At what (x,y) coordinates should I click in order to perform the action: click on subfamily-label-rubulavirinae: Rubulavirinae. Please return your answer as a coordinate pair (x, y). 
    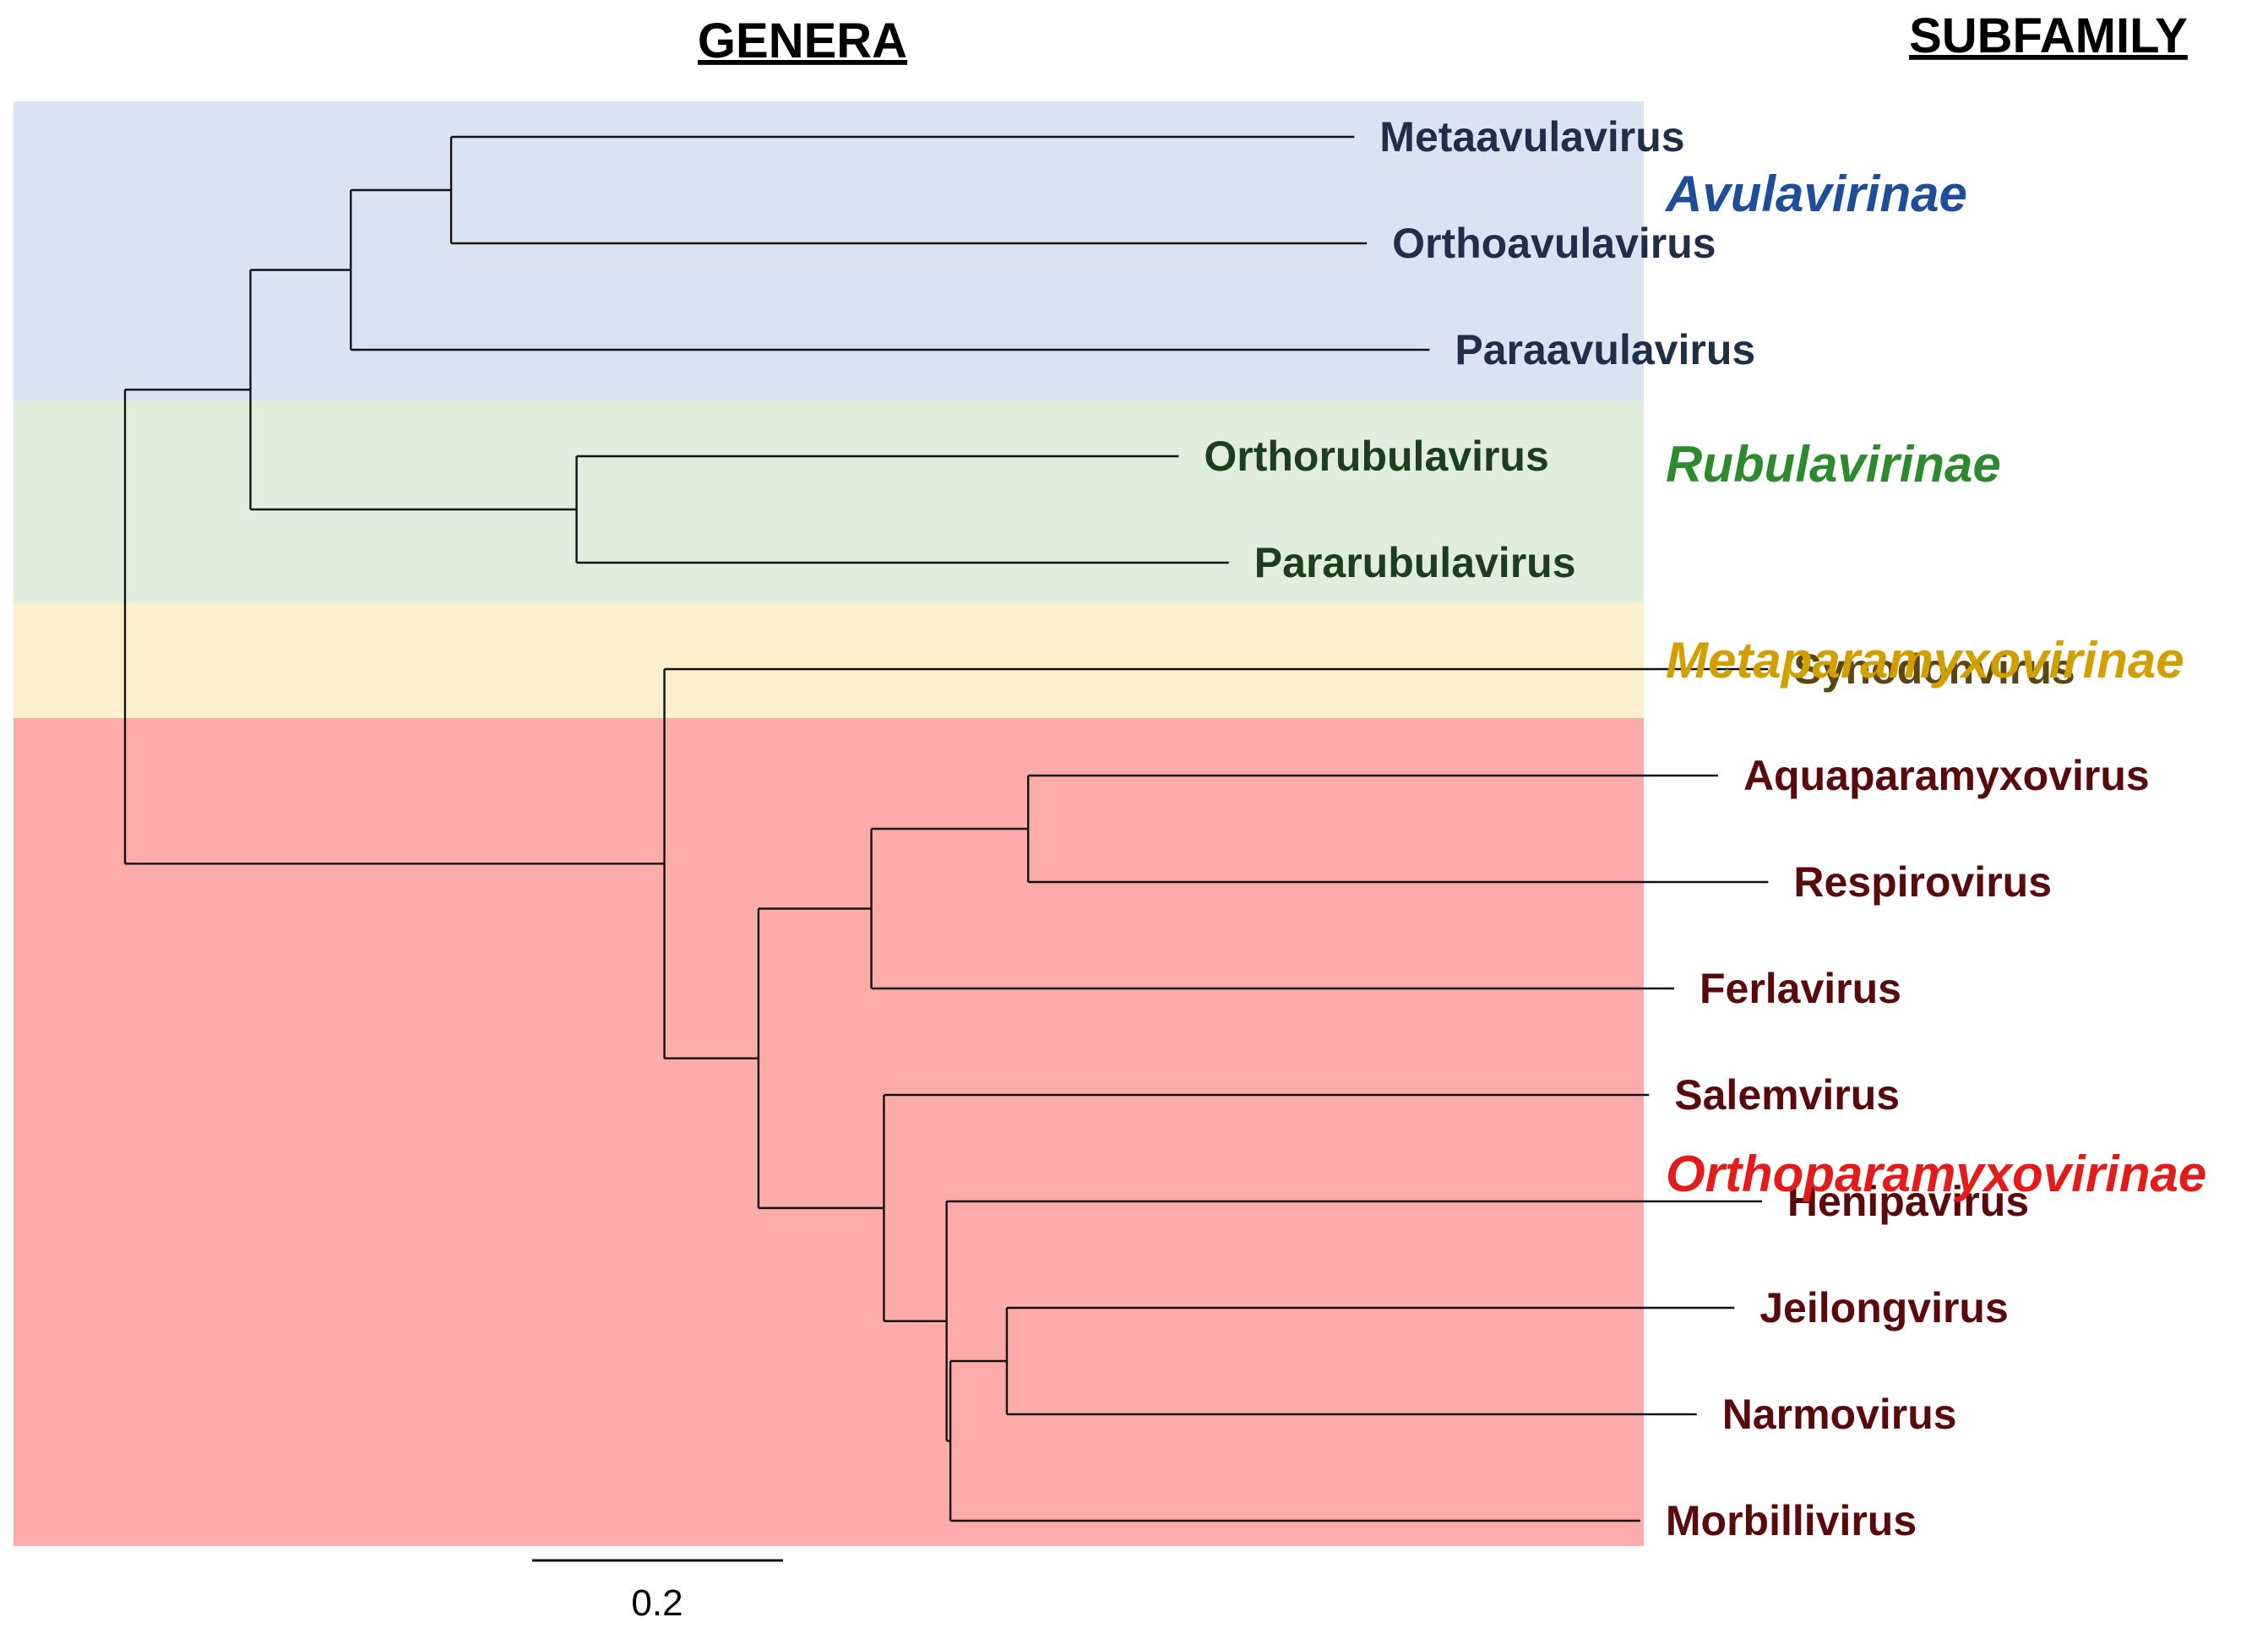
    Looking at the image, I should click on (1834, 464).